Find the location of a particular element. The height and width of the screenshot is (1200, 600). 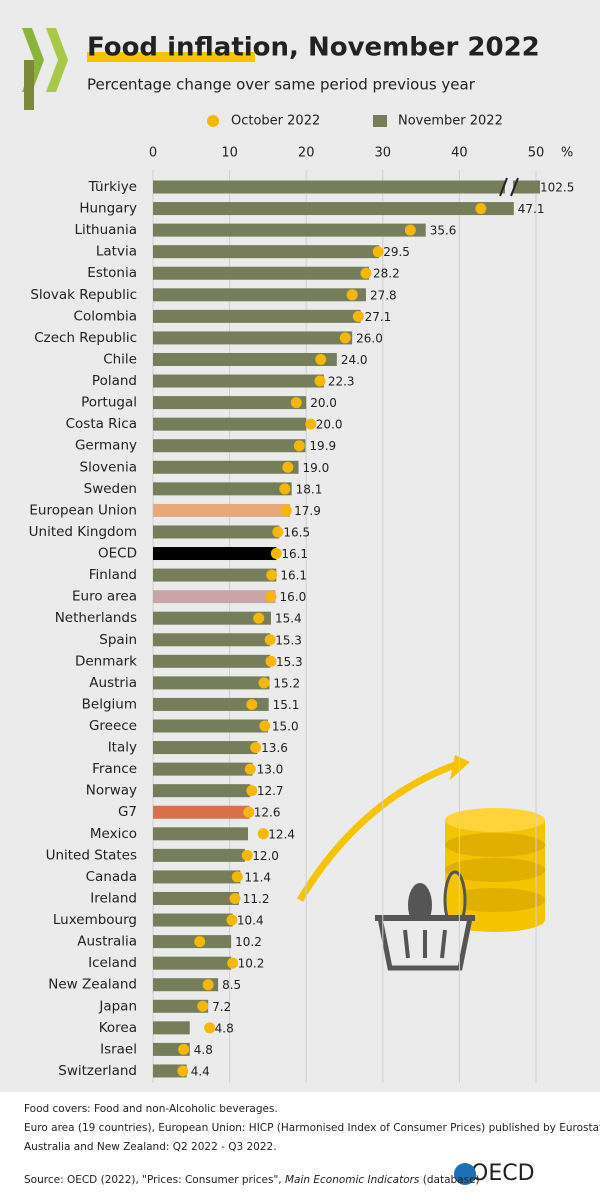

y-tick-label: Portugal is located at coordinates (109, 403).